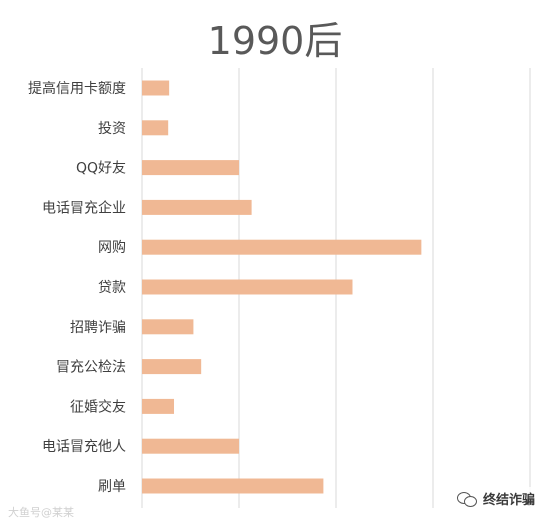 Image resolution: width=553 pixels, height=530 pixels. Describe the element at coordinates (112, 248) in the screenshot. I see `category-label: 网购` at that location.